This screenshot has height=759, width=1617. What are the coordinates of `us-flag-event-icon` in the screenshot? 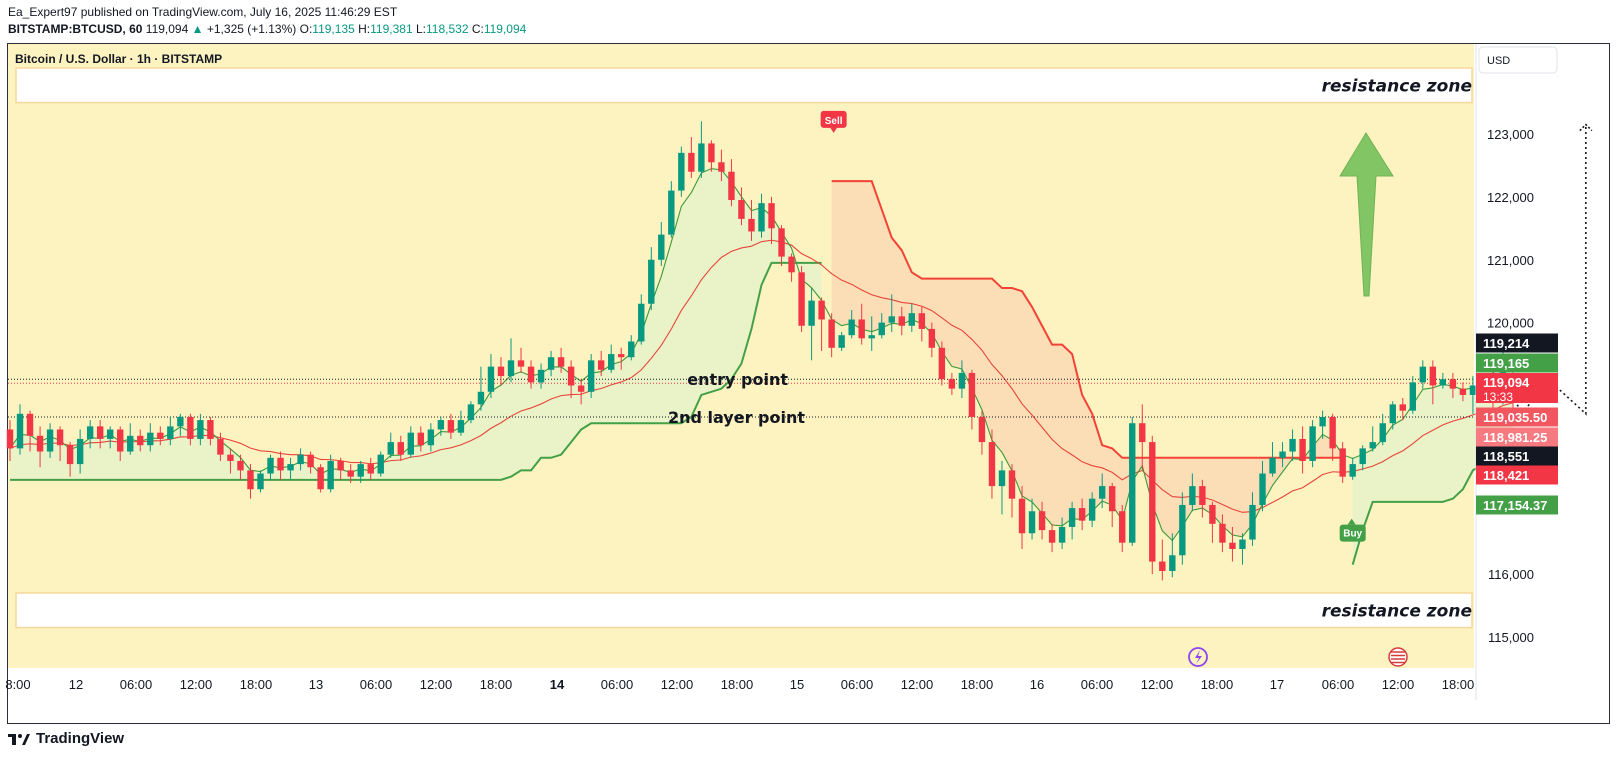 It's located at (1398, 657).